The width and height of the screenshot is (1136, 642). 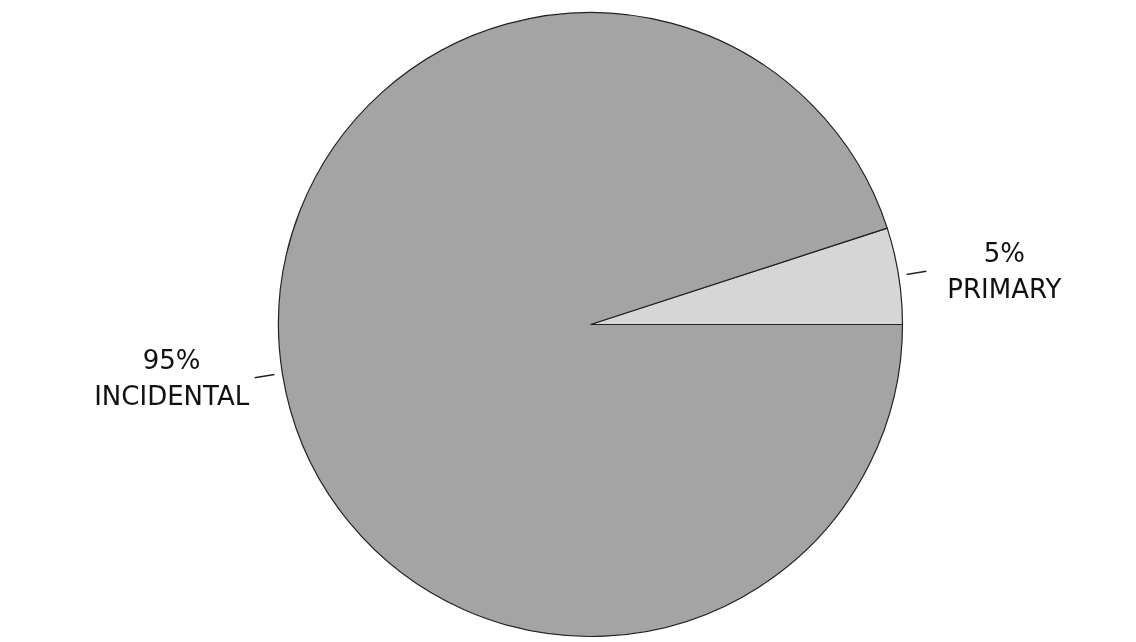 What do you see at coordinates (1004, 289) in the screenshot?
I see `slice-label: PRIMARY` at bounding box center [1004, 289].